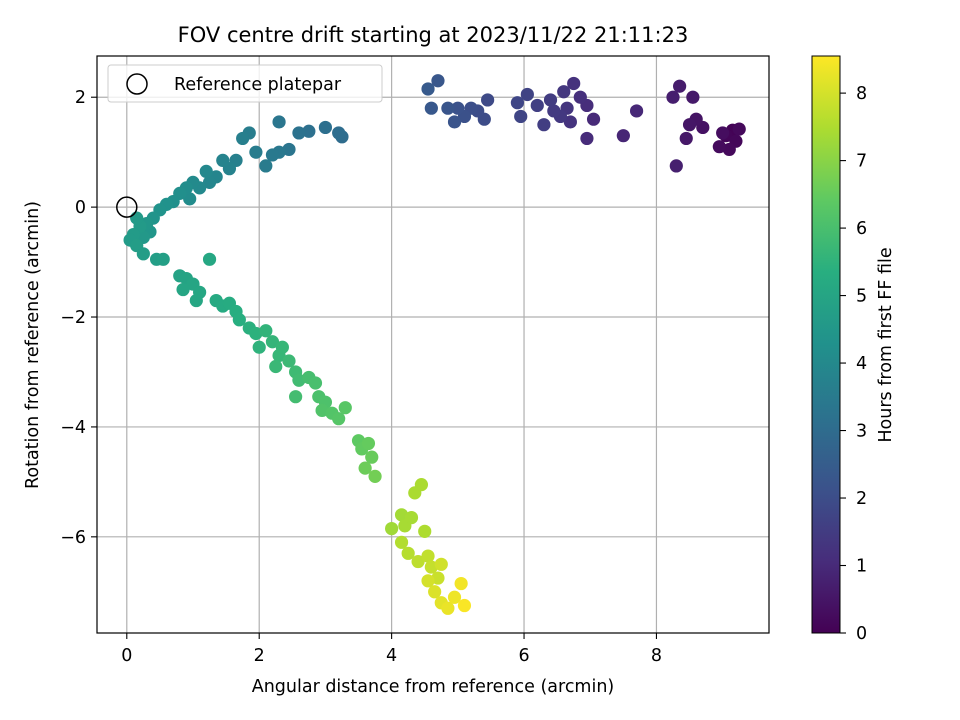 The width and height of the screenshot is (960, 720). What do you see at coordinates (258, 85) in the screenshot?
I see `legend-label: Reference platepar` at bounding box center [258, 85].